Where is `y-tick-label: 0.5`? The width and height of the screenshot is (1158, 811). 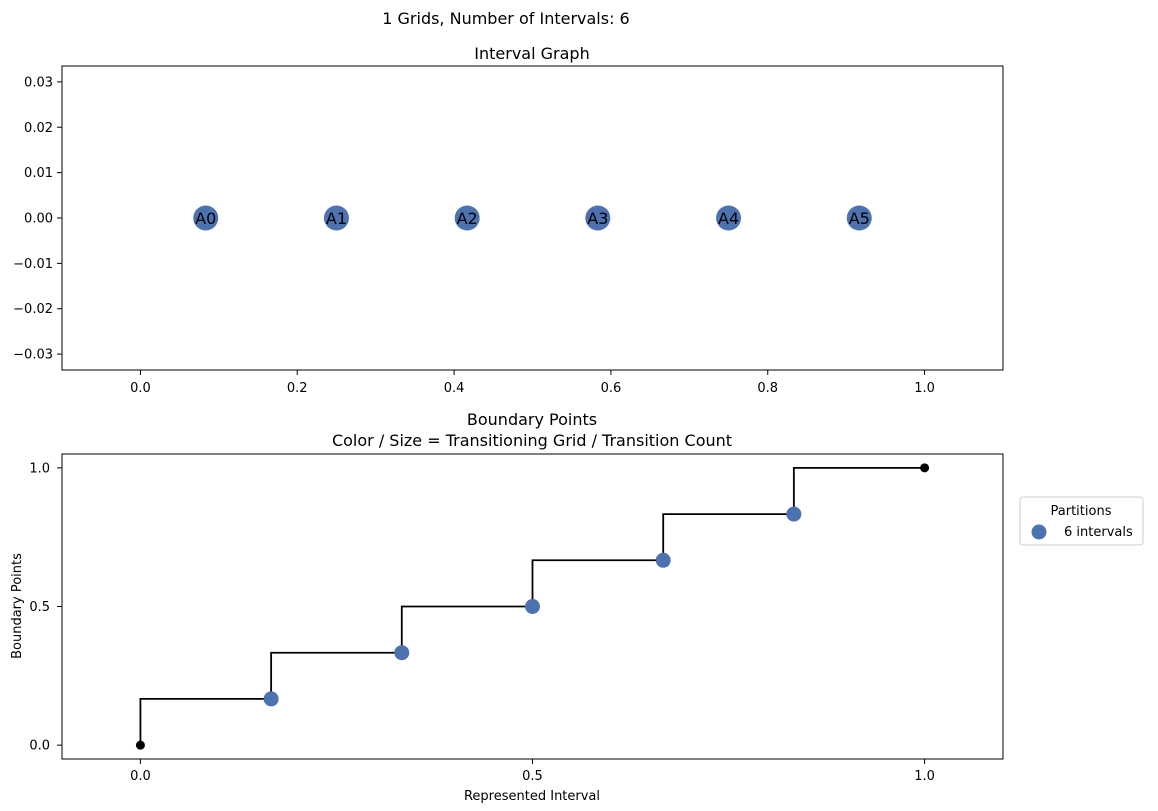 y-tick-label: 0.5 is located at coordinates (39, 607).